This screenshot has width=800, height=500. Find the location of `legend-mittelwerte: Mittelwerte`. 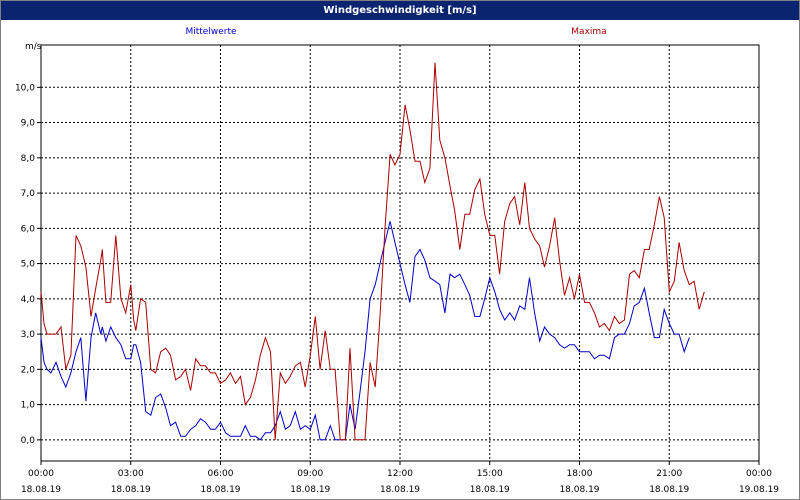

legend-mittelwerte: Mittelwerte is located at coordinates (210, 32).